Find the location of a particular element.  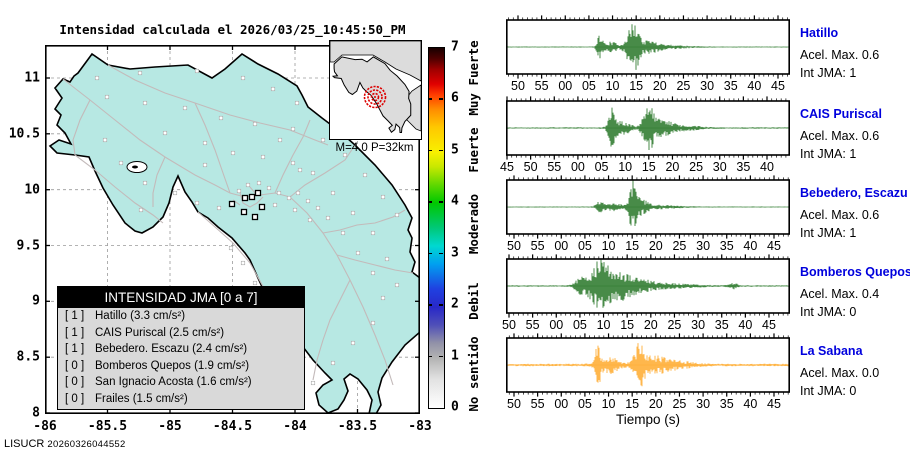

lon-tick-label: -83.5 is located at coordinates (357, 426).